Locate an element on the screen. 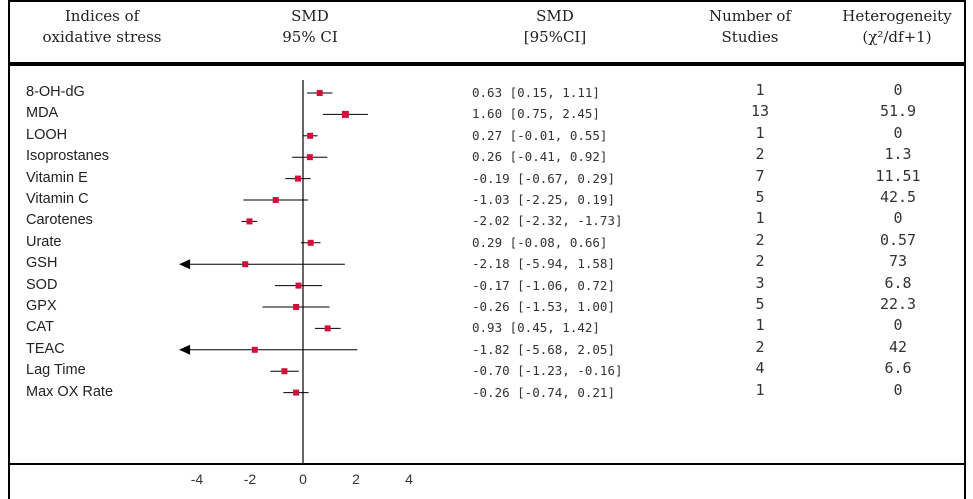 The width and height of the screenshot is (973, 499). header-smd-plot: SMD 95% CI is located at coordinates (310, 27).